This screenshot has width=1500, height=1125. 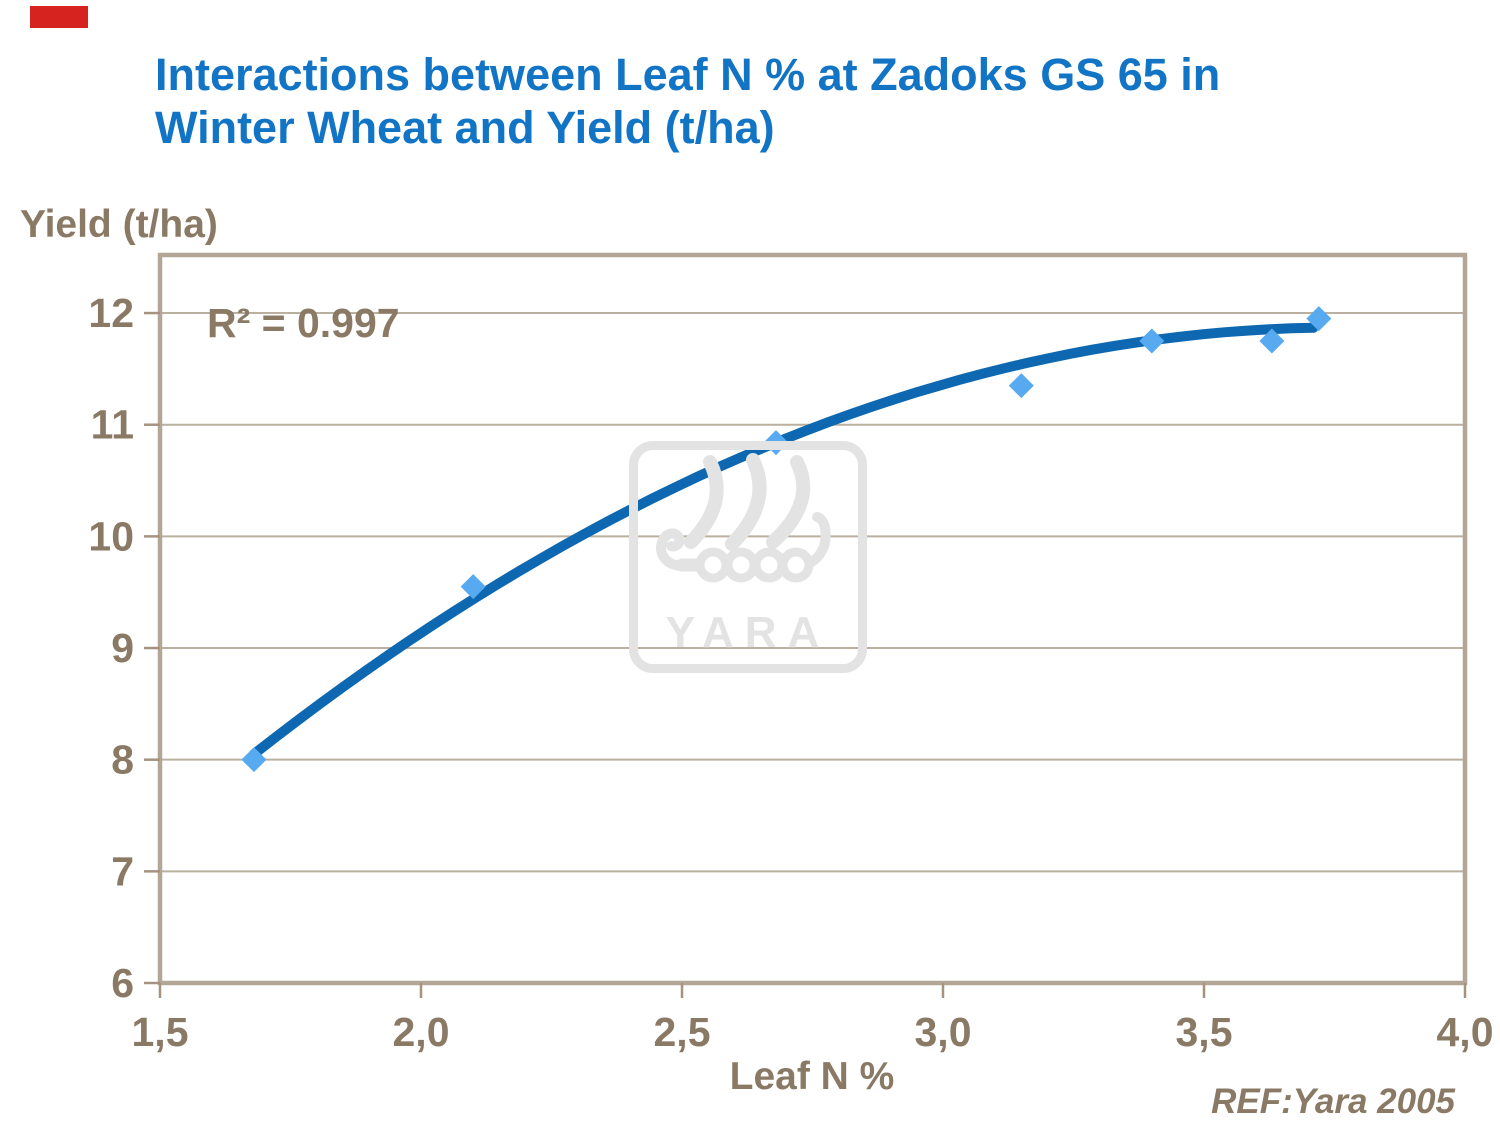 I want to click on y-axis-title: Yield (t/ha), so click(x=119, y=224).